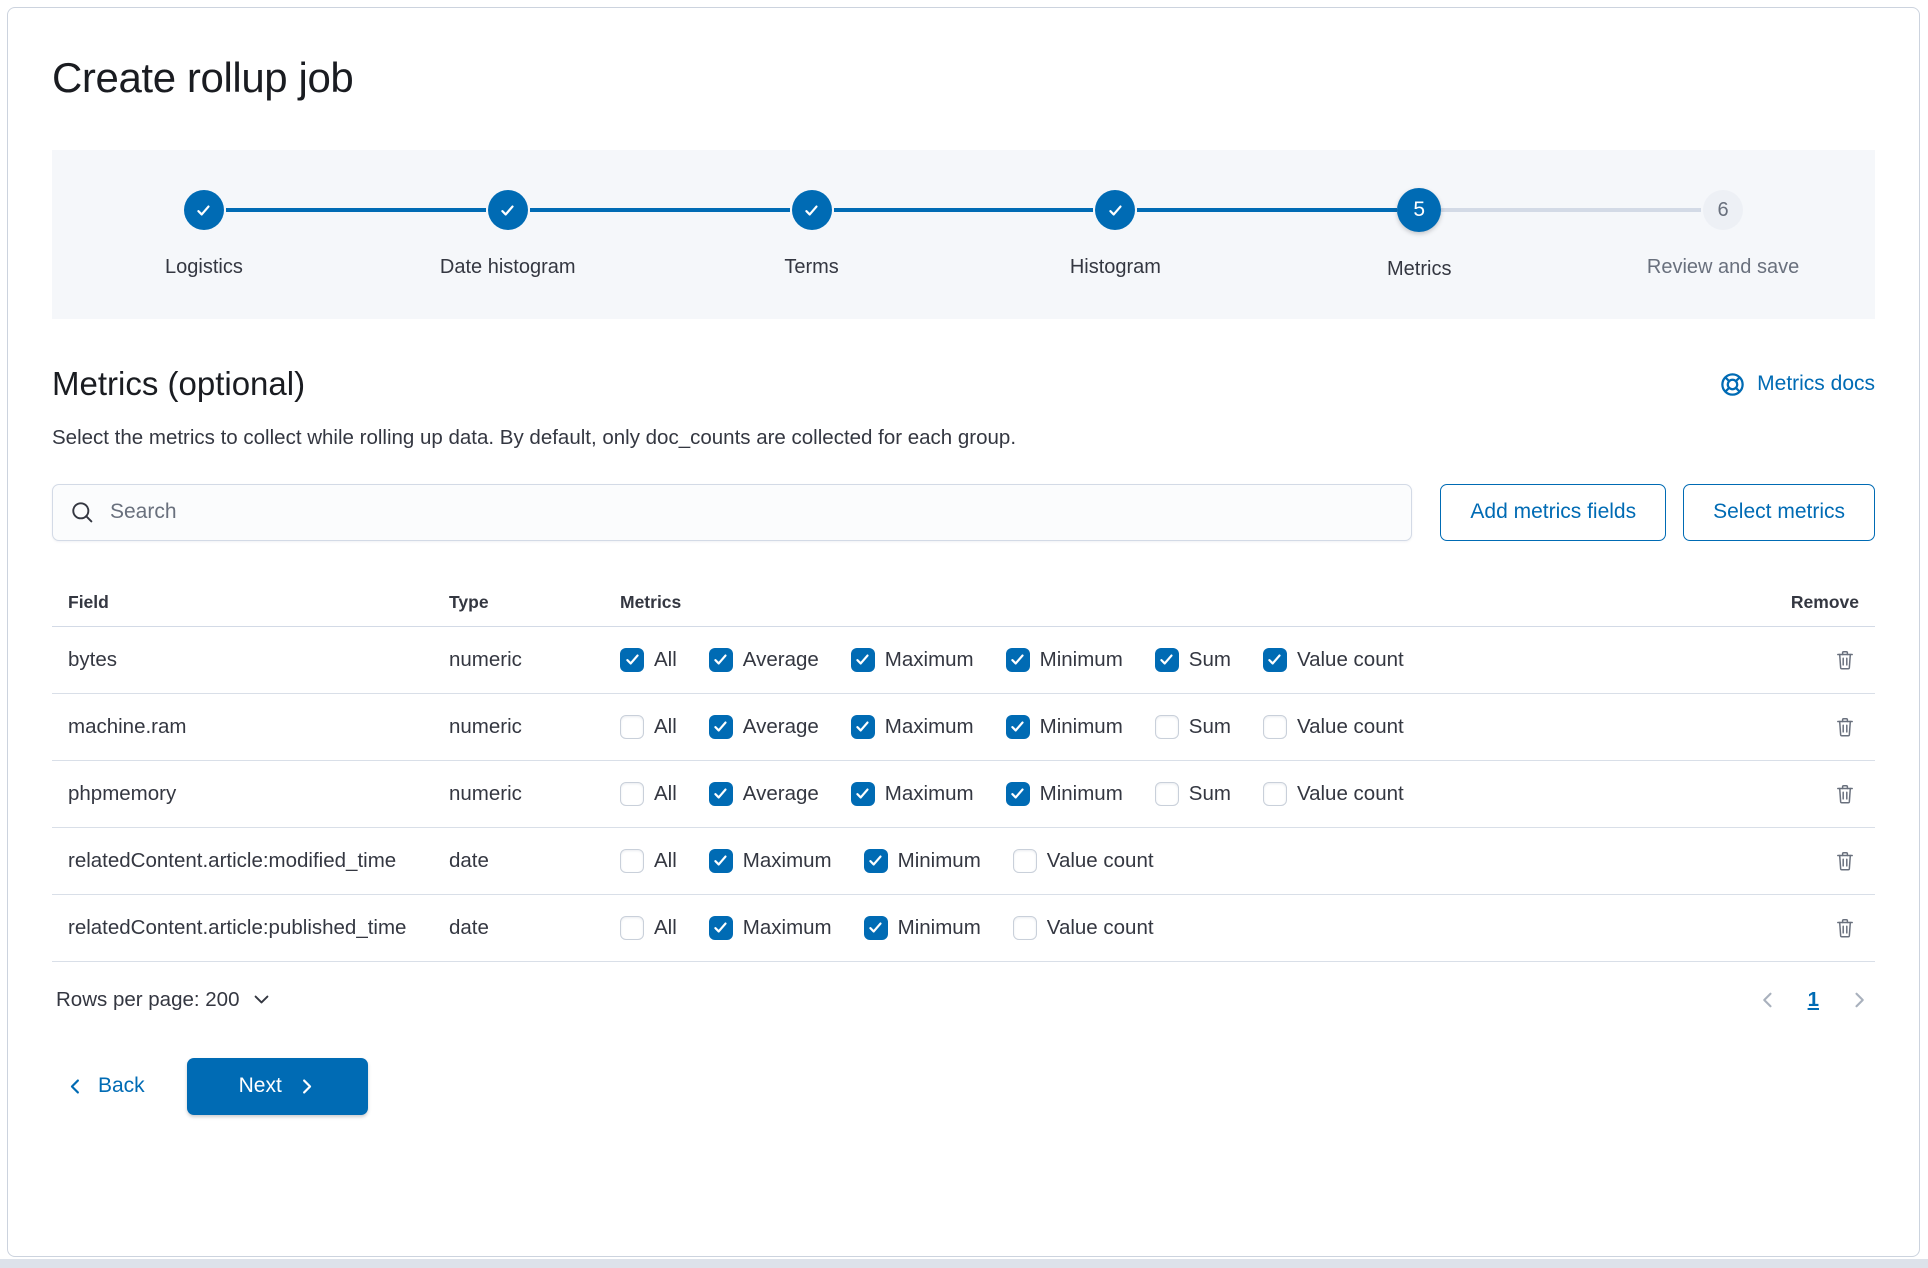 The height and width of the screenshot is (1268, 1928). Describe the element at coordinates (1553, 512) in the screenshot. I see `add-metrics-fields-button: Add metrics fields` at that location.